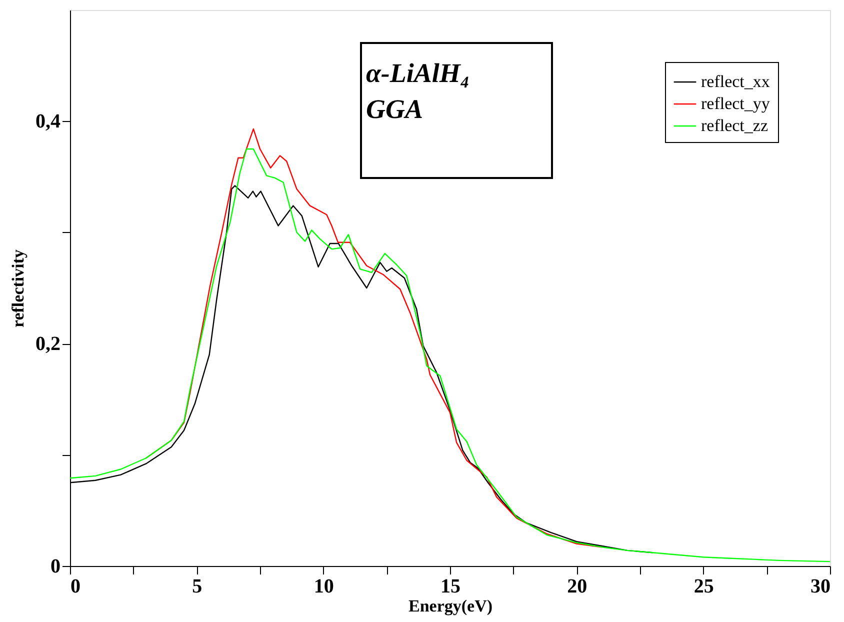 Image resolution: width=844 pixels, height=622 pixels. I want to click on x-tick-label: 10, so click(324, 587).